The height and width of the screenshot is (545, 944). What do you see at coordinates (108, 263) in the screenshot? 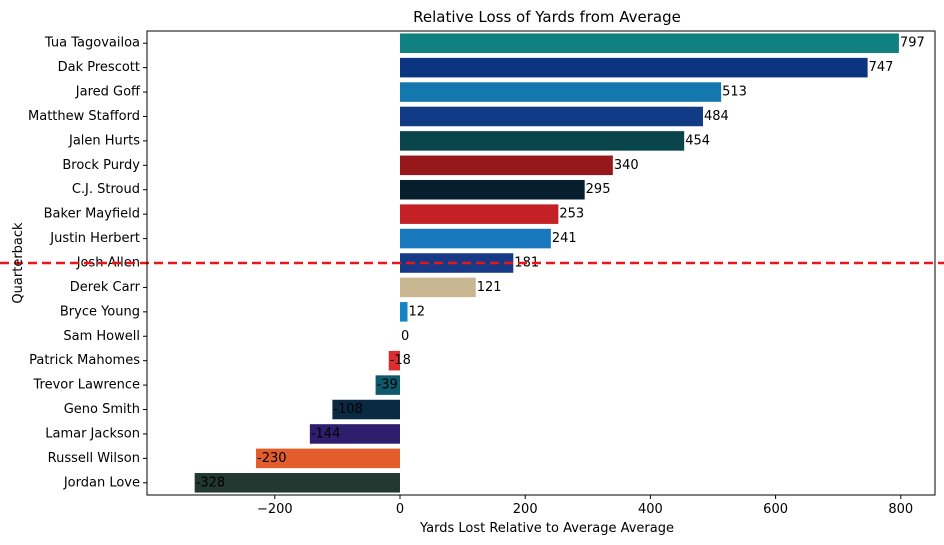
I see `y-tick-label: Josh Allen` at bounding box center [108, 263].